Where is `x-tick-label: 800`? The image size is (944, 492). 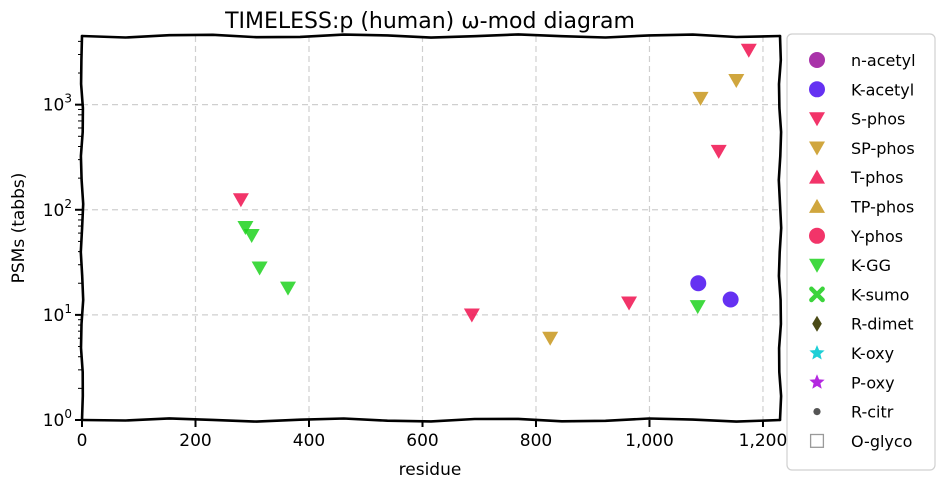 x-tick-label: 800 is located at coordinates (536, 441).